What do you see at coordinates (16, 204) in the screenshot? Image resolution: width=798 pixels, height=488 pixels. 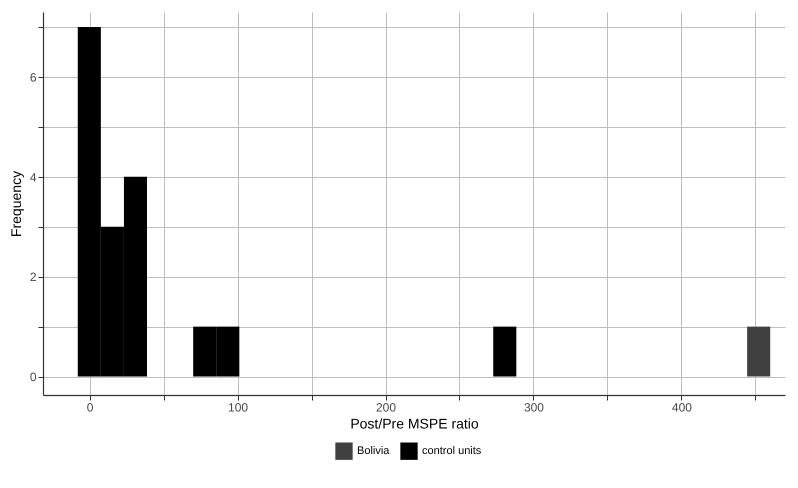 I see `y-axis-title: Frequency` at bounding box center [16, 204].